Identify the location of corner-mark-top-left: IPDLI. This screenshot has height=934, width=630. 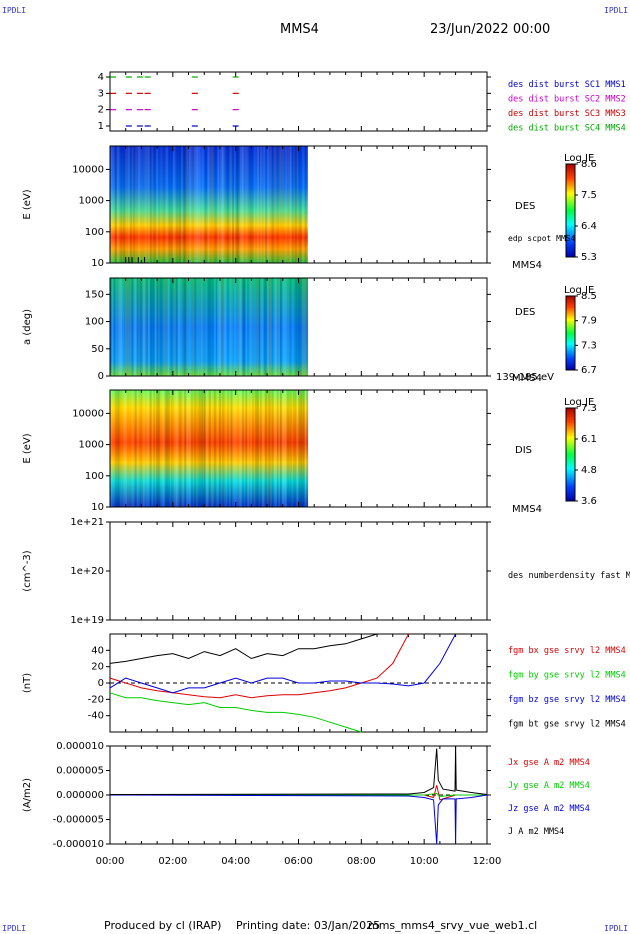
(14, 10).